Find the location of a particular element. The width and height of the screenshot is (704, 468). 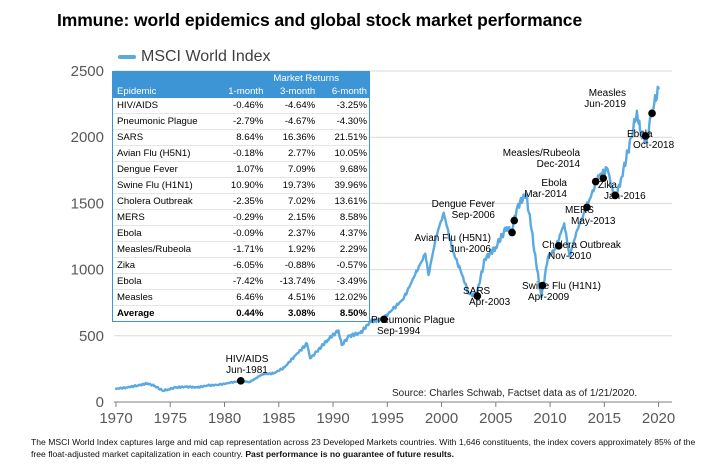

y-tick-label: 1000 is located at coordinates (87, 270).